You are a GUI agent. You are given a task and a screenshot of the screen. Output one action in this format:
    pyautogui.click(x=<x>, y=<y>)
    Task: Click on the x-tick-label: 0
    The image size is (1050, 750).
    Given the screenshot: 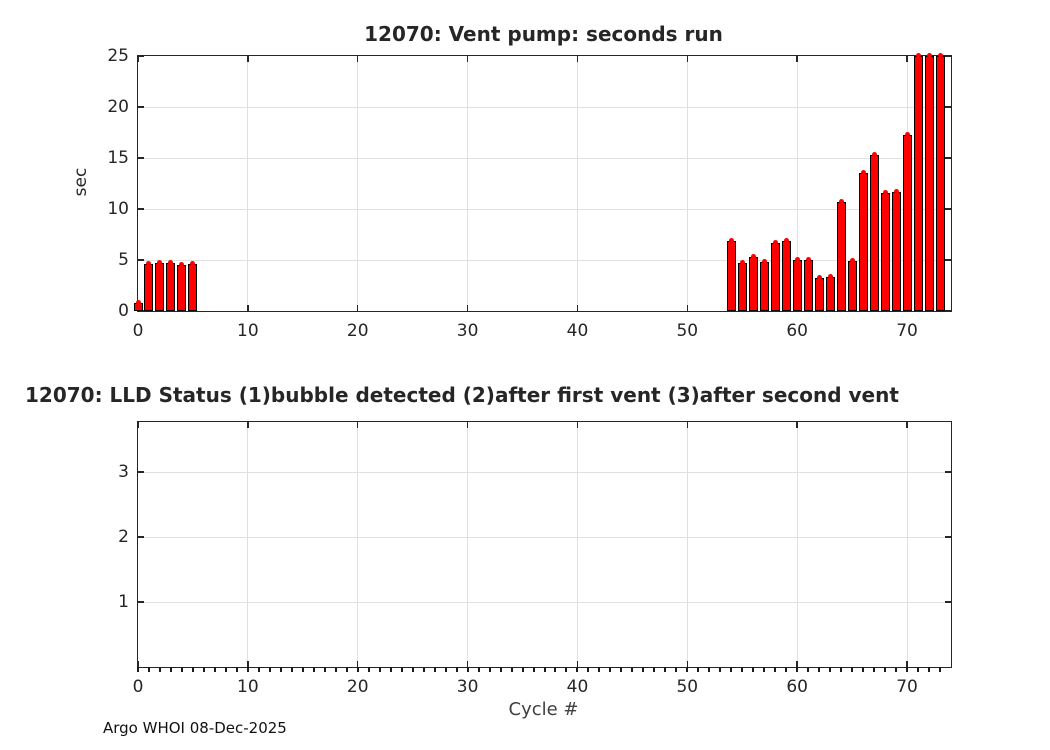 What is the action you would take?
    pyautogui.click(x=138, y=331)
    